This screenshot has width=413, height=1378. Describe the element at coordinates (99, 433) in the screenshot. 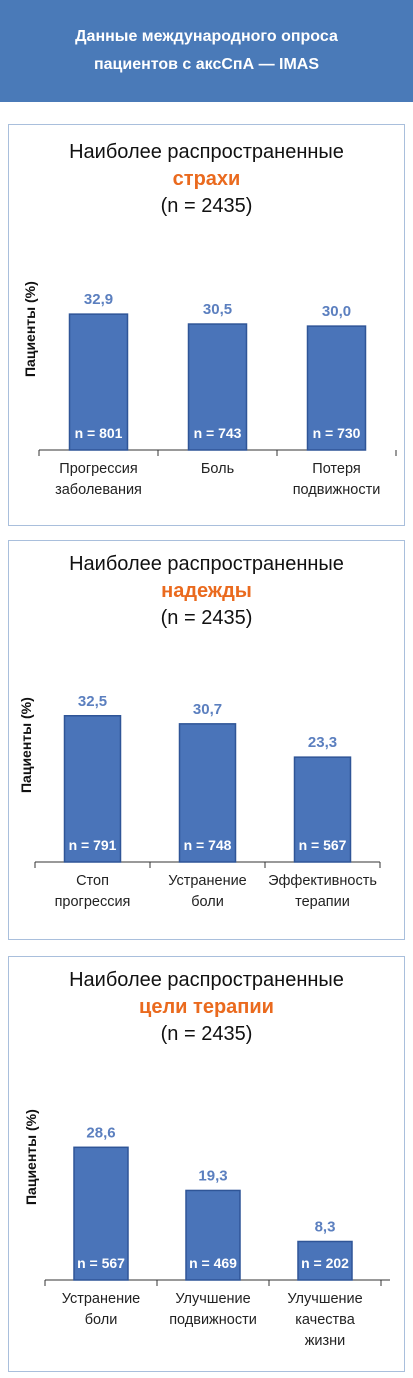

I see `bar-n-label: n = 801` at that location.